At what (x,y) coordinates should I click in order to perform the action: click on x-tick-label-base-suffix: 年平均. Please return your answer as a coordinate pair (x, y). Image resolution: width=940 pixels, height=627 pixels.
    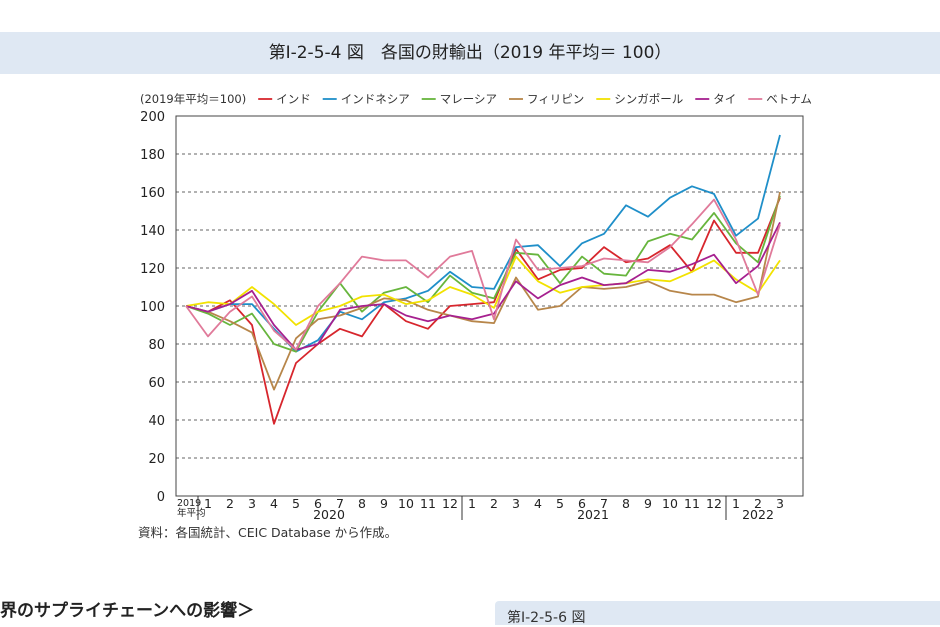
    Looking at the image, I should click on (191, 513).